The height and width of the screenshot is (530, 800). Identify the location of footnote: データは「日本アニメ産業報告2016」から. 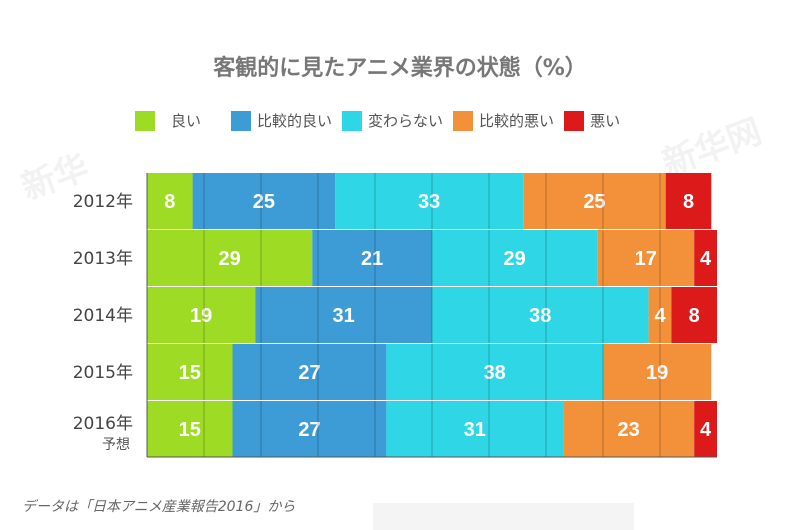
(159, 507).